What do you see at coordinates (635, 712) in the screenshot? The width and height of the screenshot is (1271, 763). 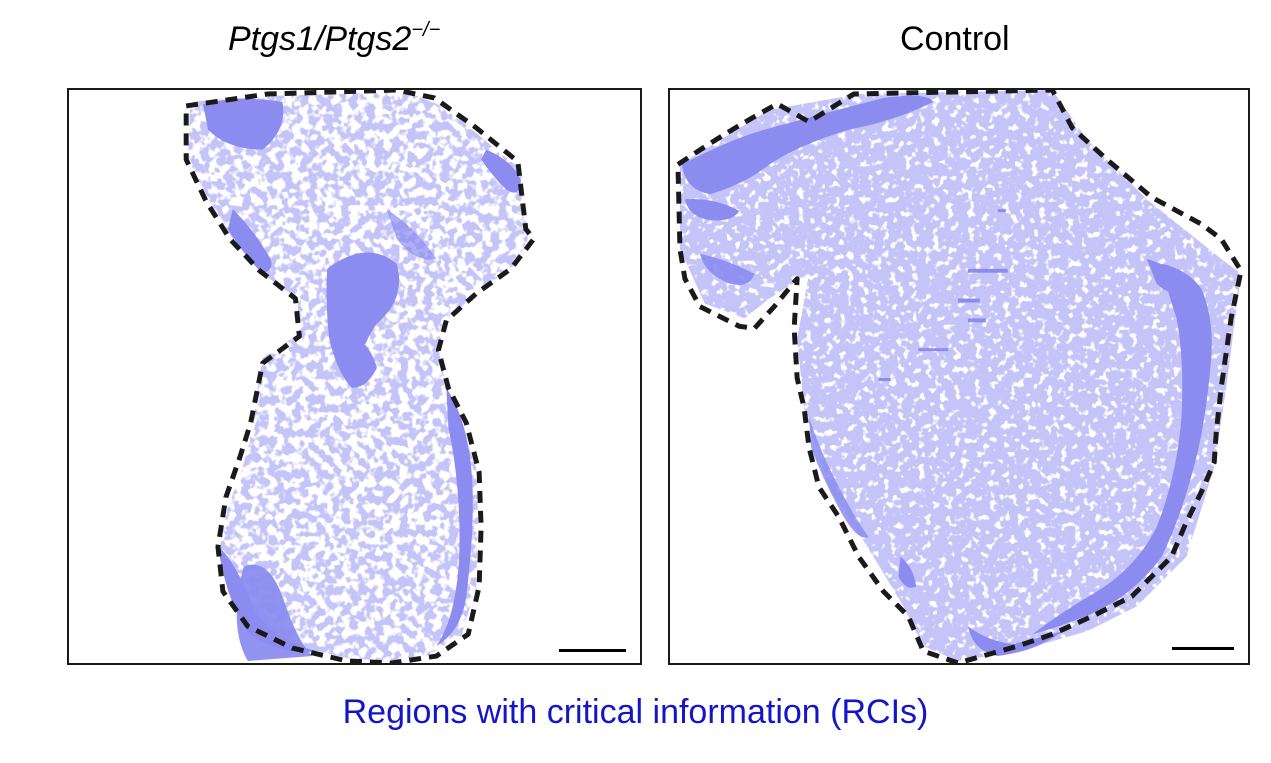 I see `figure-caption: Regions with critical information (RCIs)` at bounding box center [635, 712].